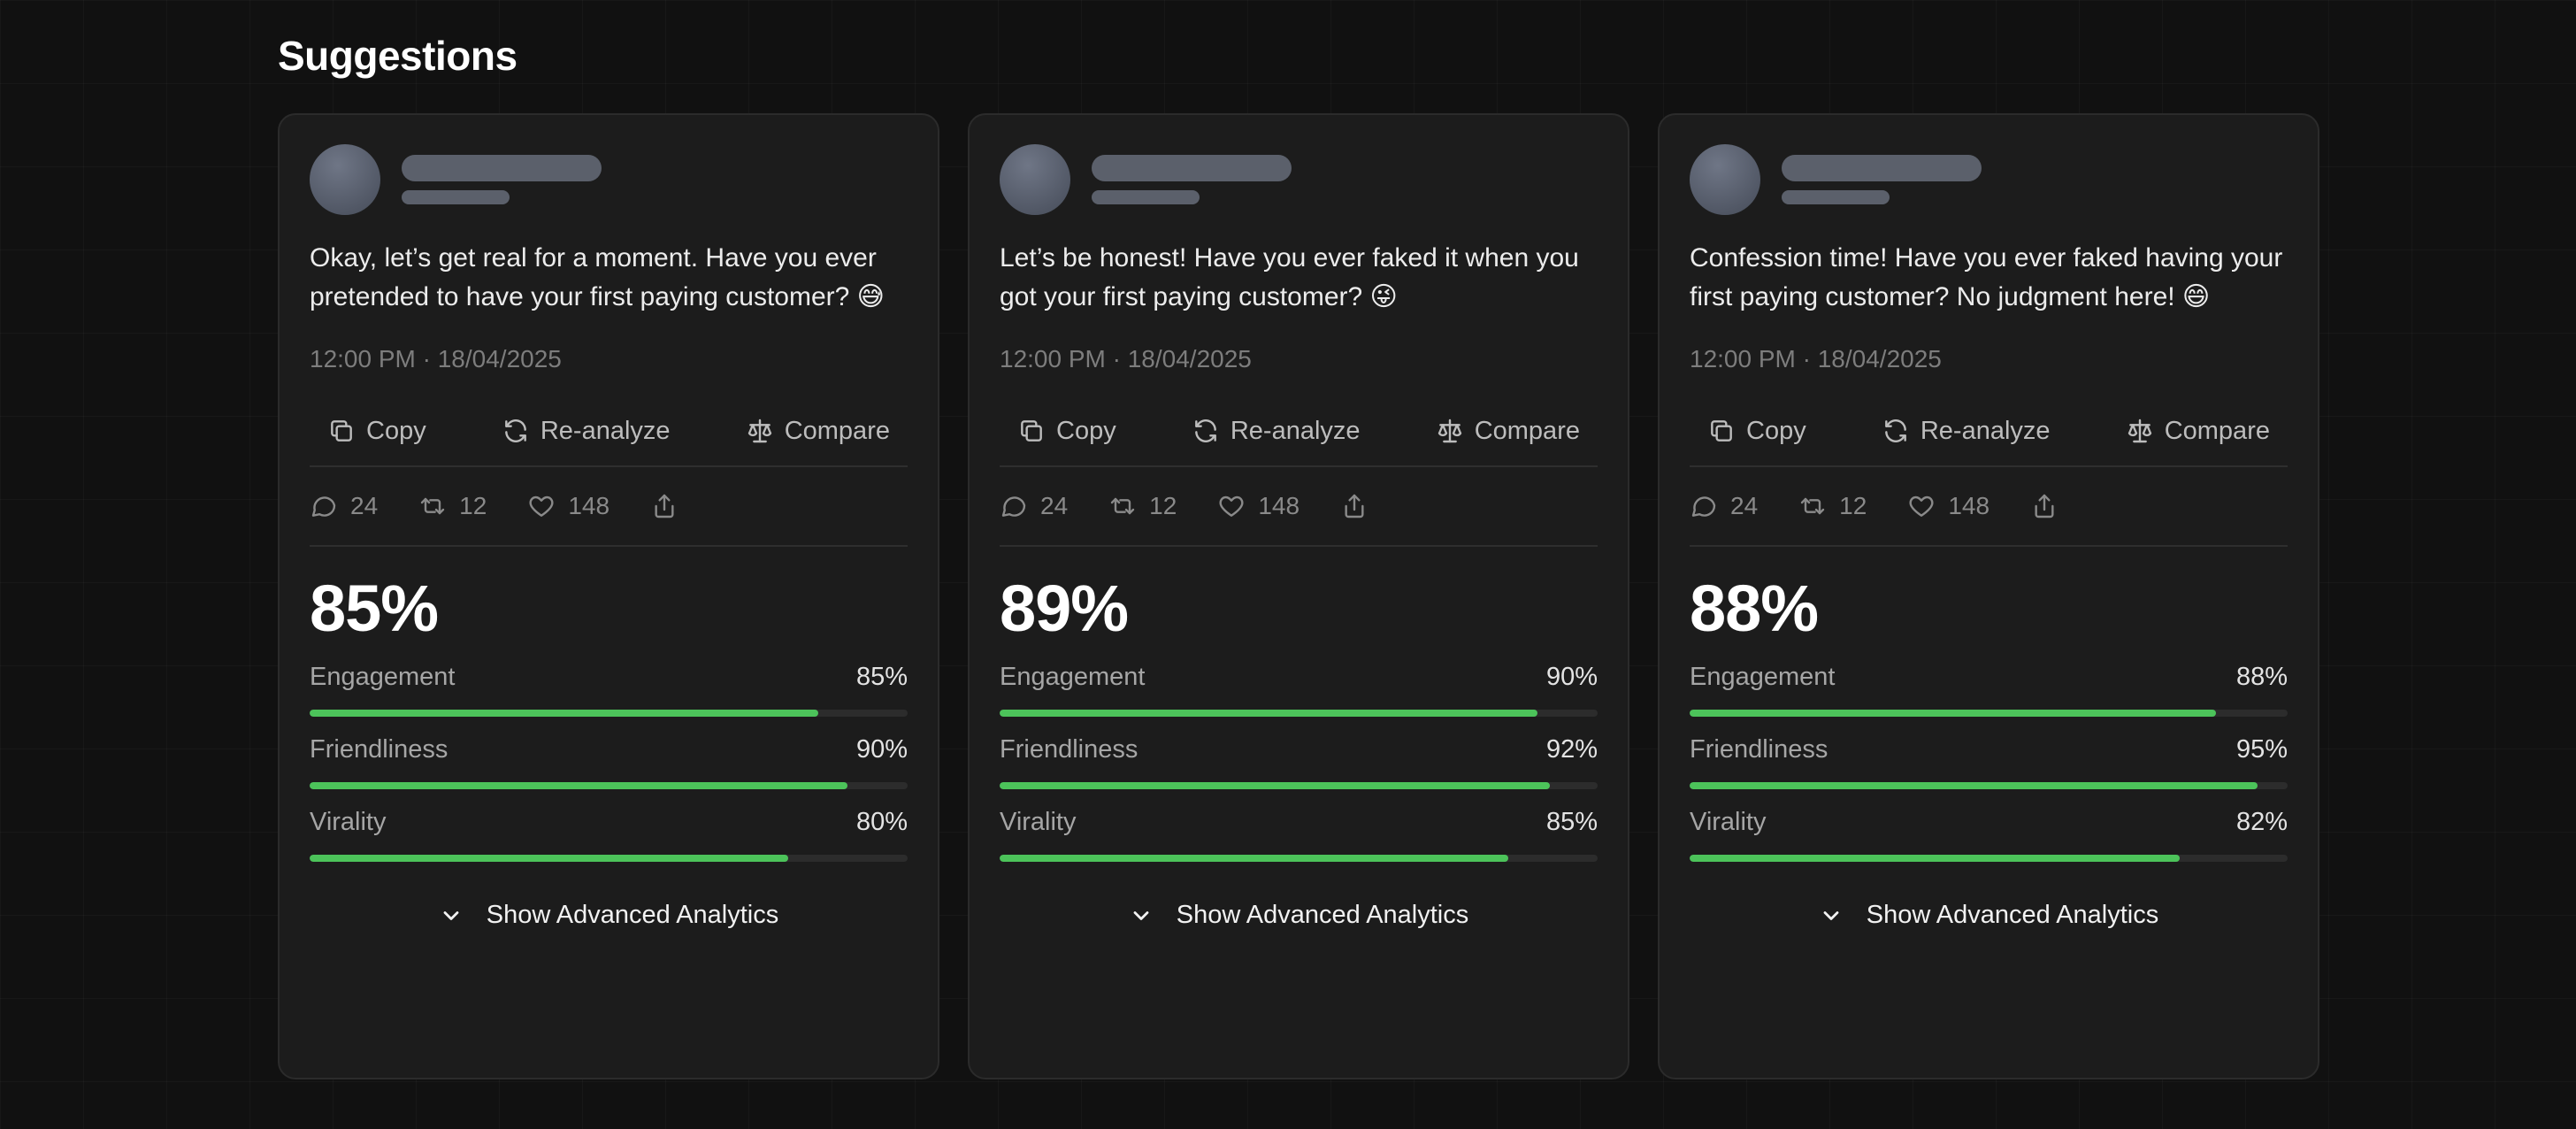 The width and height of the screenshot is (2576, 1129). I want to click on metric-virality: Virality 80%, so click(609, 834).